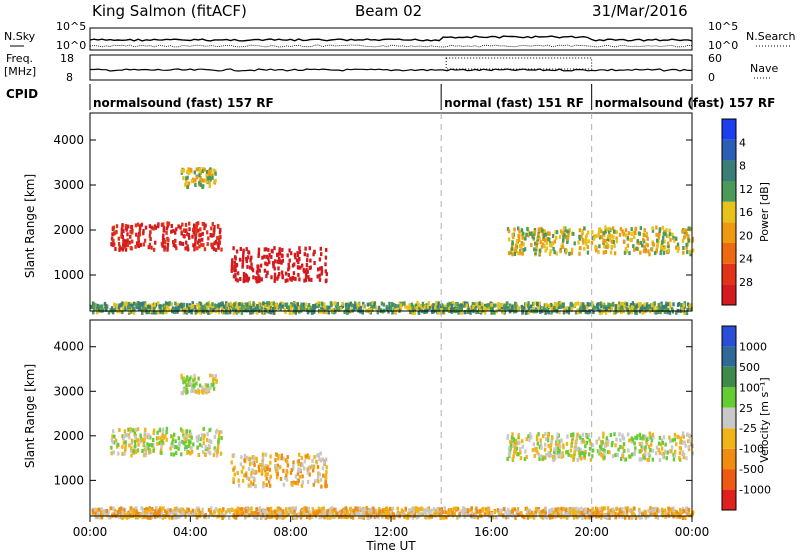  I want to click on colorbar-tick-label: 12, so click(746, 189).